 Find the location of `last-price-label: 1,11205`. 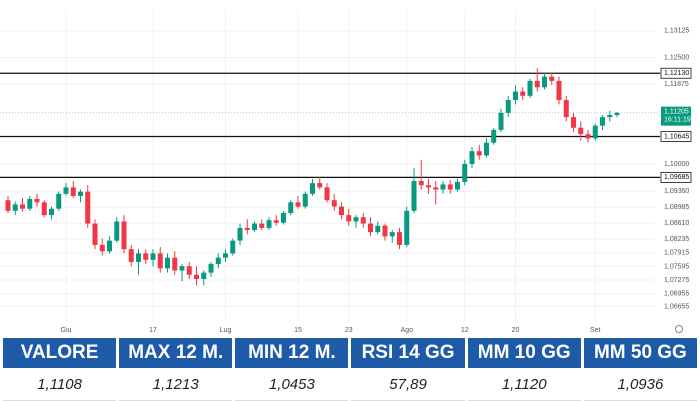

last-price-label: 1,11205 is located at coordinates (676, 111).